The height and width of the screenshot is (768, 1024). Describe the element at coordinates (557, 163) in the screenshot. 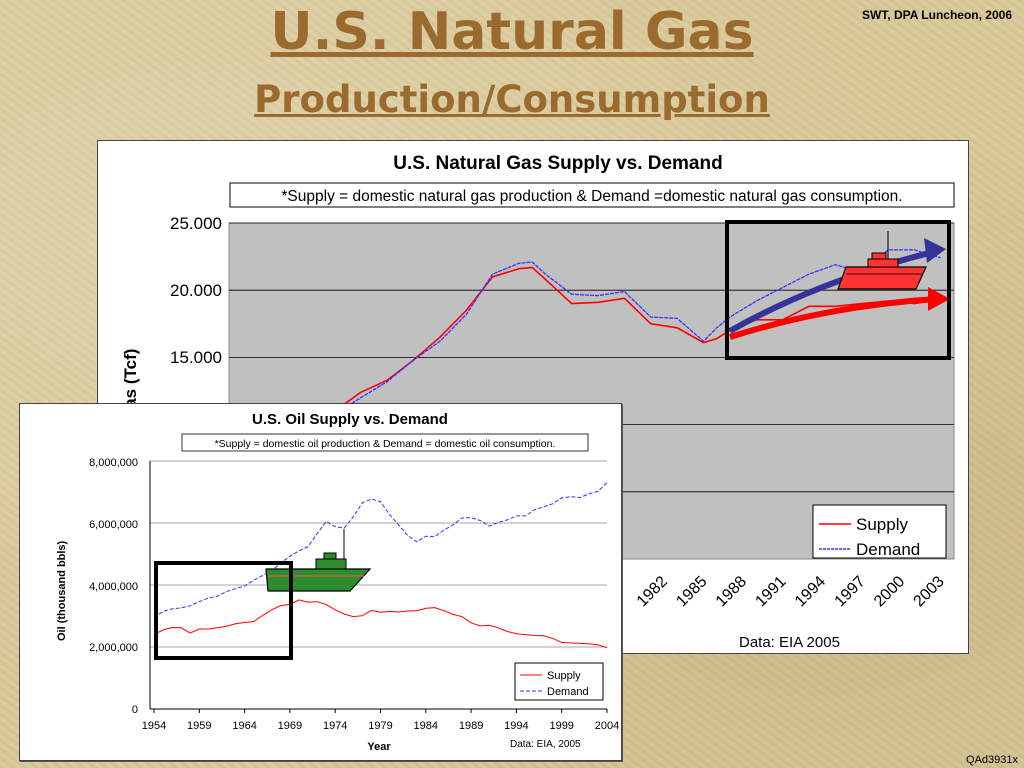

I see `gas-chart-title: U.S. Natural Gas Supply vs. Demand` at that location.